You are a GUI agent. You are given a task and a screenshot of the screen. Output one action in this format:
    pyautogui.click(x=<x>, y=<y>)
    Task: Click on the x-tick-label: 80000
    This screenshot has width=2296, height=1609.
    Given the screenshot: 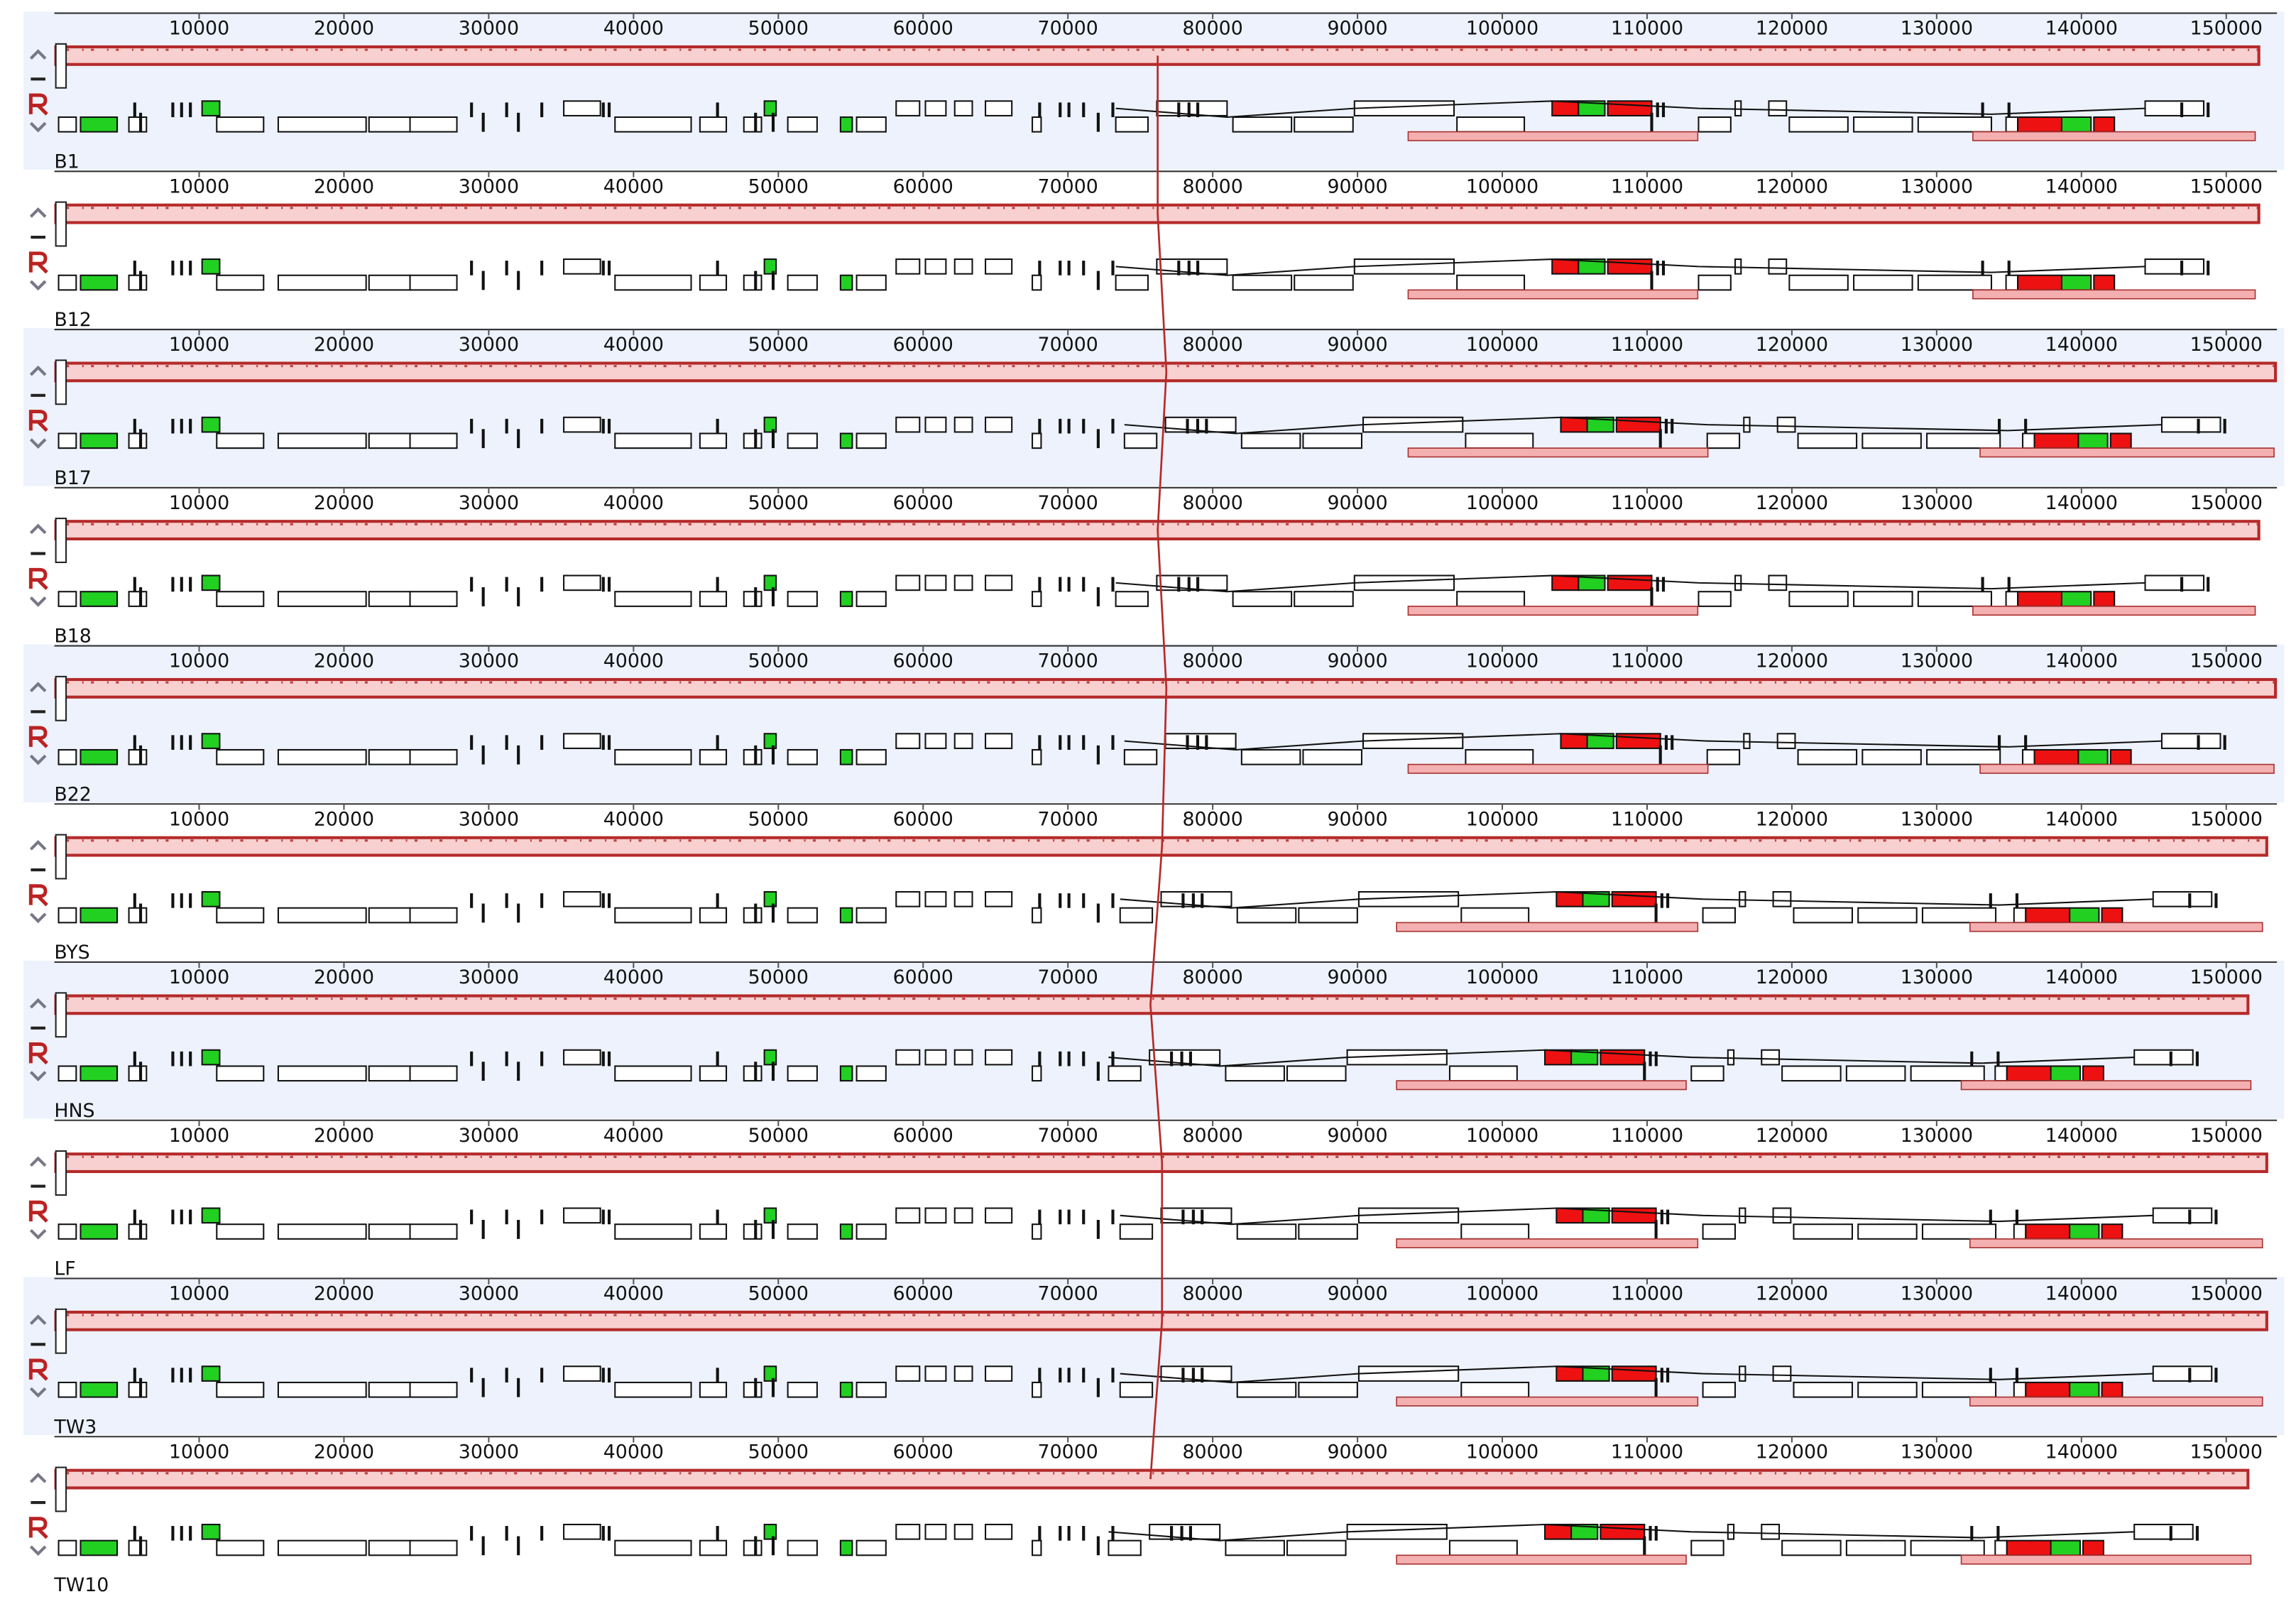 What is the action you would take?
    pyautogui.click(x=1213, y=186)
    